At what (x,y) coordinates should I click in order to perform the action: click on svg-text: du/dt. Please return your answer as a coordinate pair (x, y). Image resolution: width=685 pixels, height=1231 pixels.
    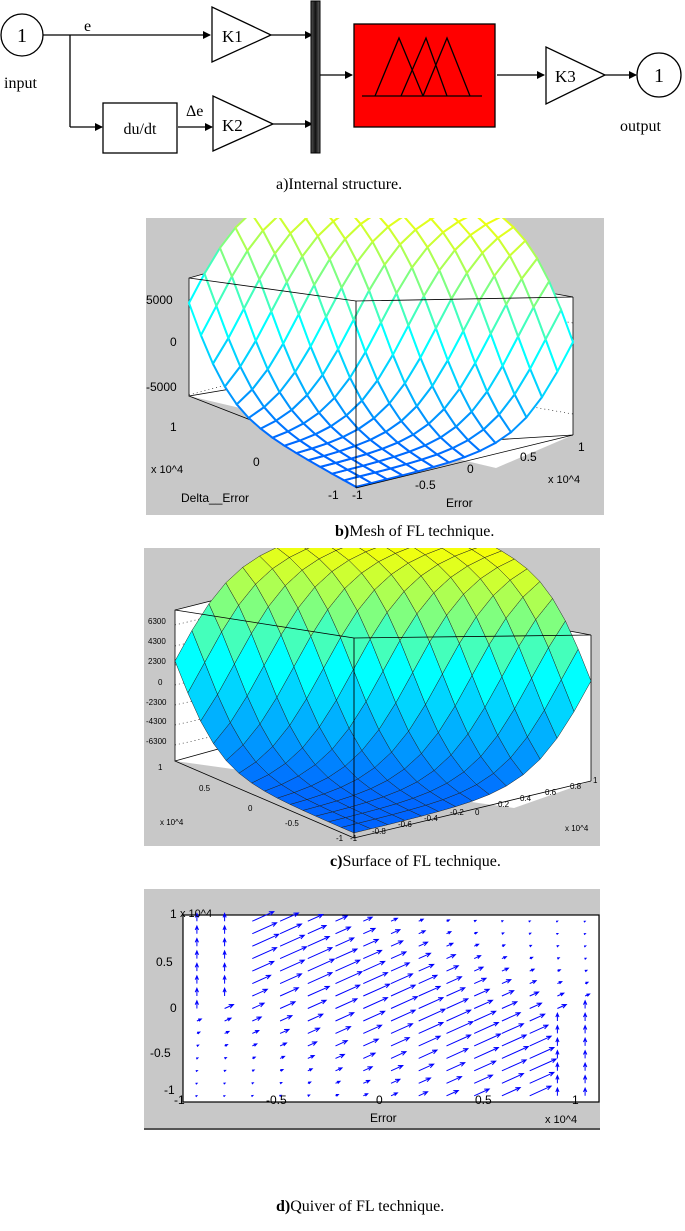
    Looking at the image, I should click on (140, 129).